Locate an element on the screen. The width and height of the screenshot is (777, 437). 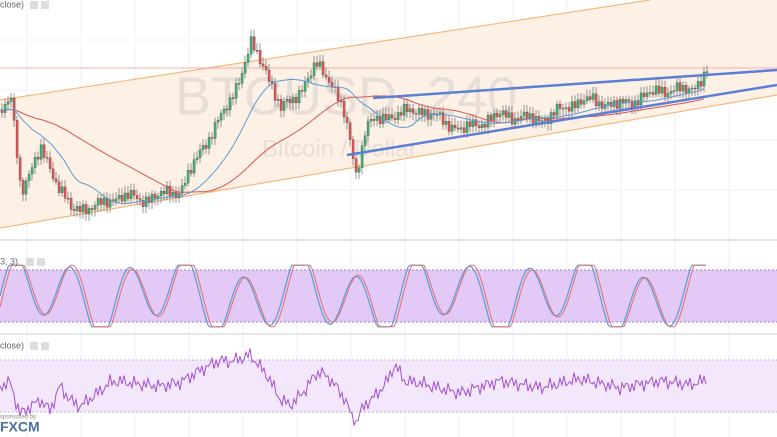
trendline-lower is located at coordinates (561, 120).